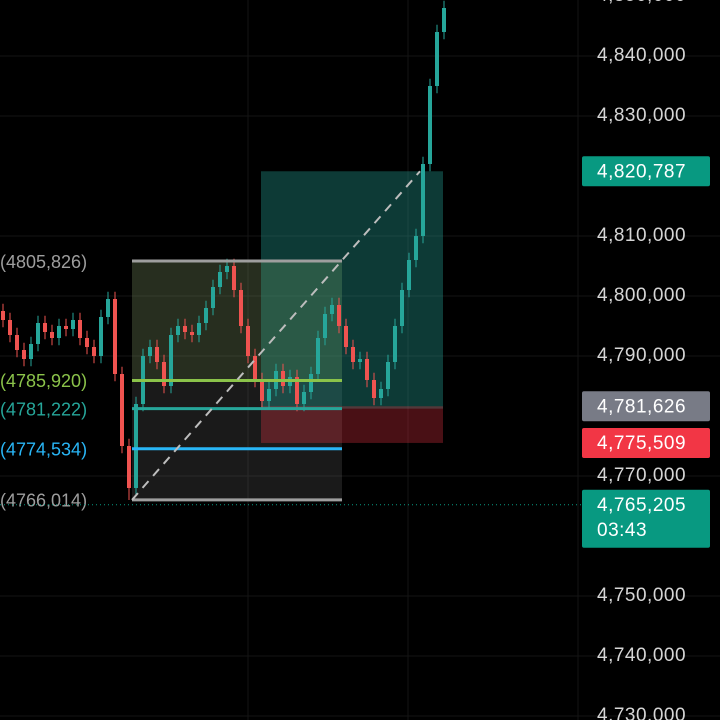 The width and height of the screenshot is (720, 720). What do you see at coordinates (641, 655) in the screenshot?
I see `y-tick-label: 4,740,000` at bounding box center [641, 655].